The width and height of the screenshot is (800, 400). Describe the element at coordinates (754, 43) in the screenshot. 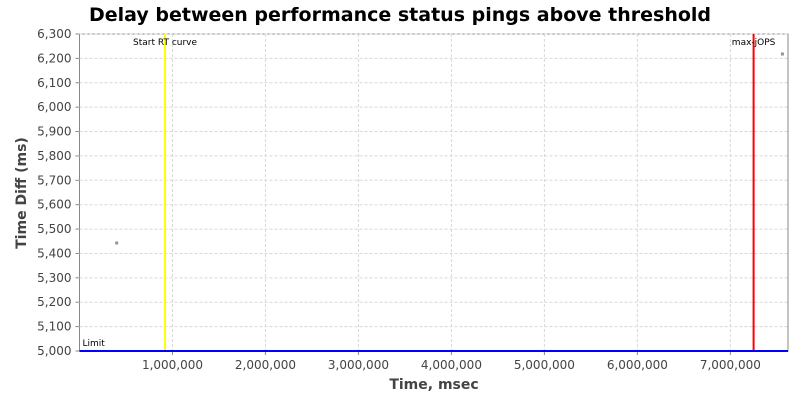

I see `marker-label: max-jOPS` at that location.